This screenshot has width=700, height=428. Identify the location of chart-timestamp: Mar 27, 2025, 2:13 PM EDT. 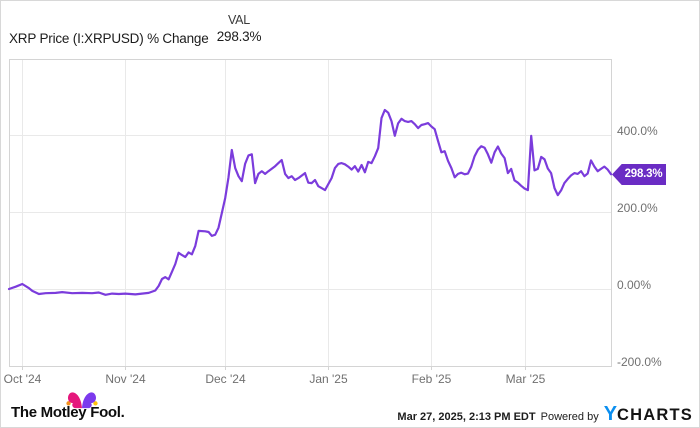
(466, 417).